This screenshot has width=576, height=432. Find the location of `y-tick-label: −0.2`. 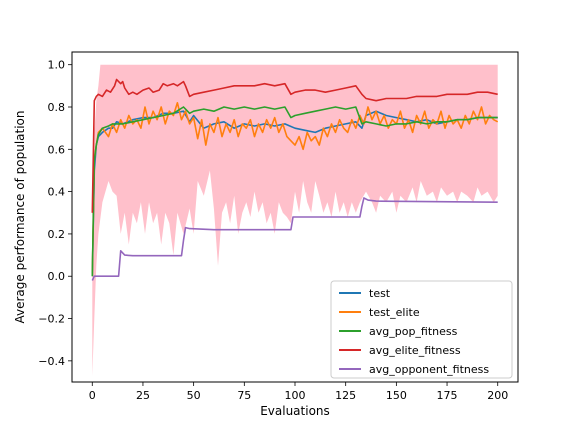

y-tick-label: −0.2 is located at coordinates (51, 319).